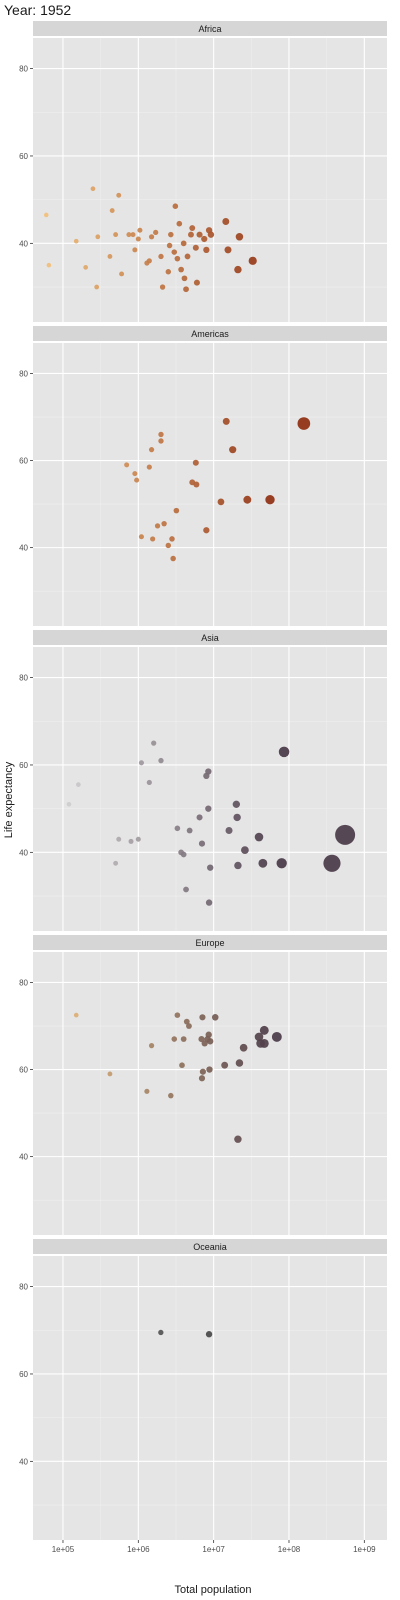  Describe the element at coordinates (37, 10) in the screenshot. I see `chart-title: Year: 1952` at that location.